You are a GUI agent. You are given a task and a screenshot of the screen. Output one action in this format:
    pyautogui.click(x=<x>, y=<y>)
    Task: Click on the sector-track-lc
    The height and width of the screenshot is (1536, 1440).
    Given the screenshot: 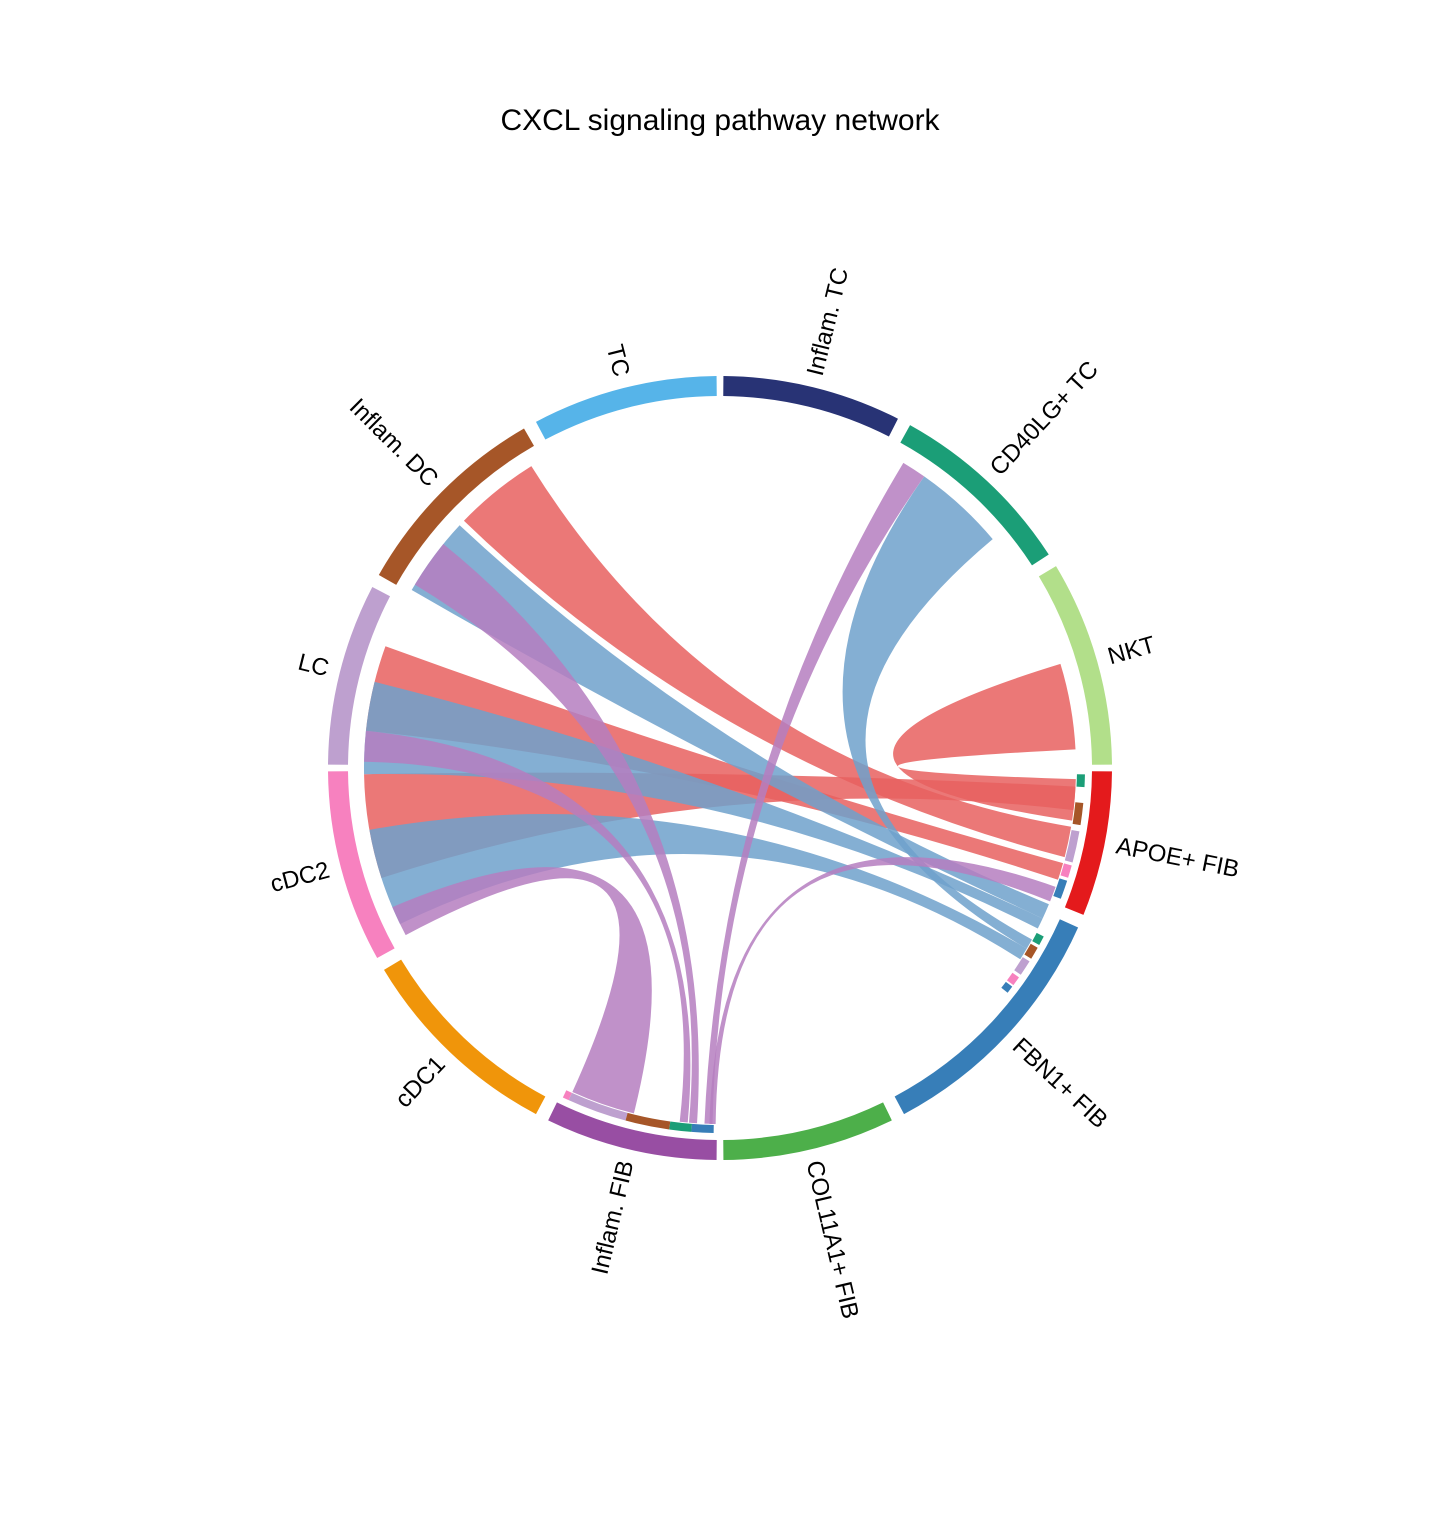 What is the action you would take?
    pyautogui.click(x=359, y=675)
    